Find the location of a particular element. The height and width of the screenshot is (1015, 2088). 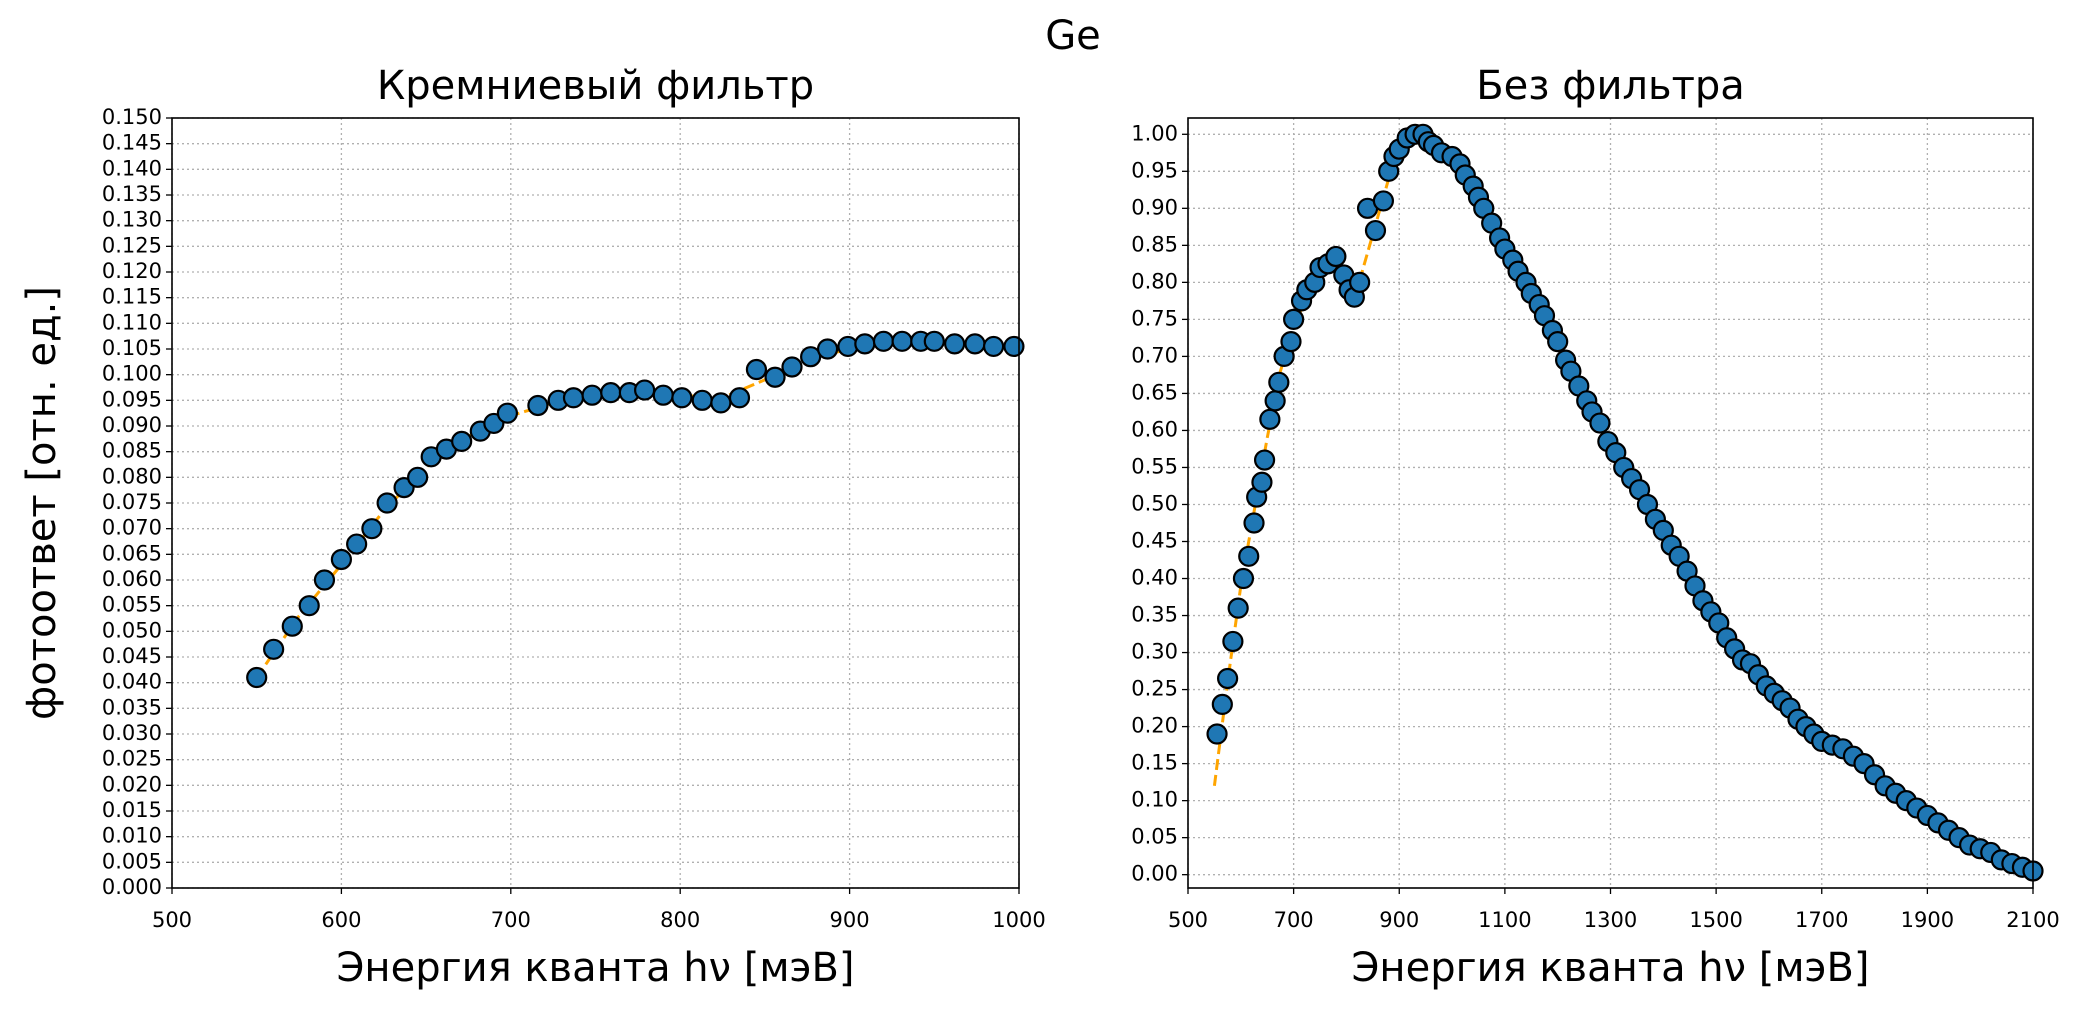

x-tick-label: 1700 is located at coordinates (1821, 920).